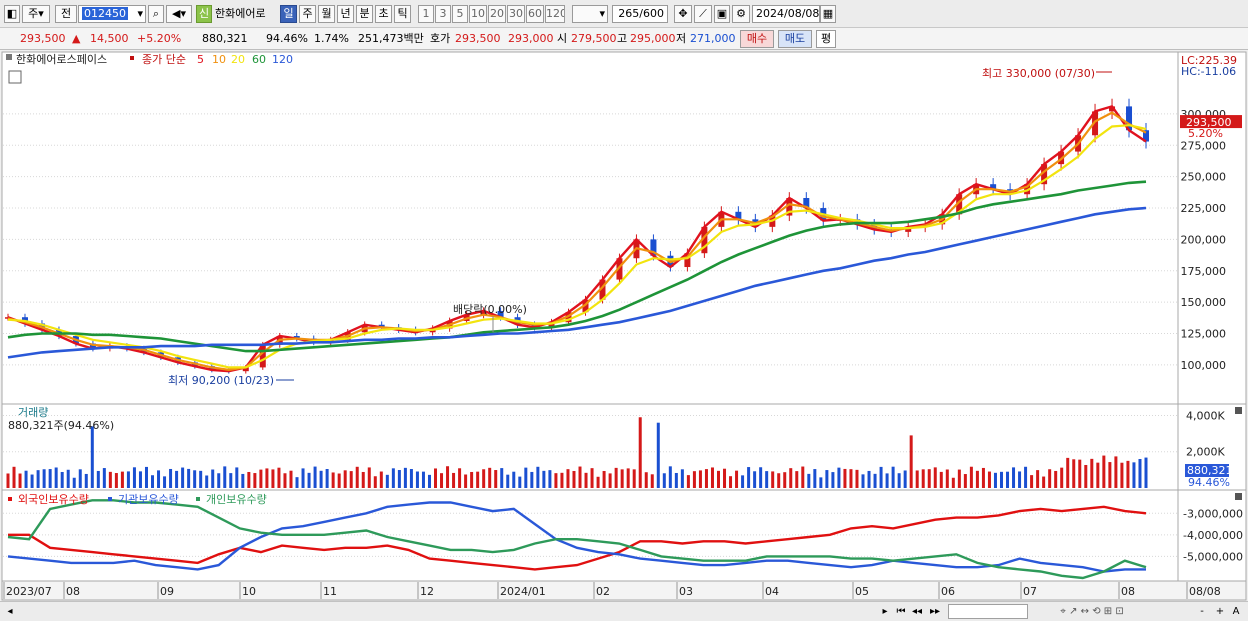  What do you see at coordinates (1211, 122) in the screenshot?
I see `price-tag` at bounding box center [1211, 122].